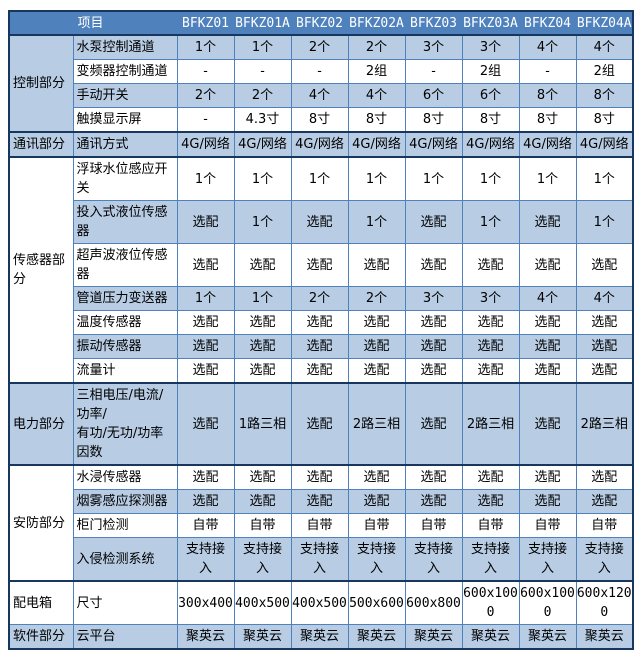 The height and width of the screenshot is (650, 642). I want to click on section-label-6: 软件部分, so click(41, 637).